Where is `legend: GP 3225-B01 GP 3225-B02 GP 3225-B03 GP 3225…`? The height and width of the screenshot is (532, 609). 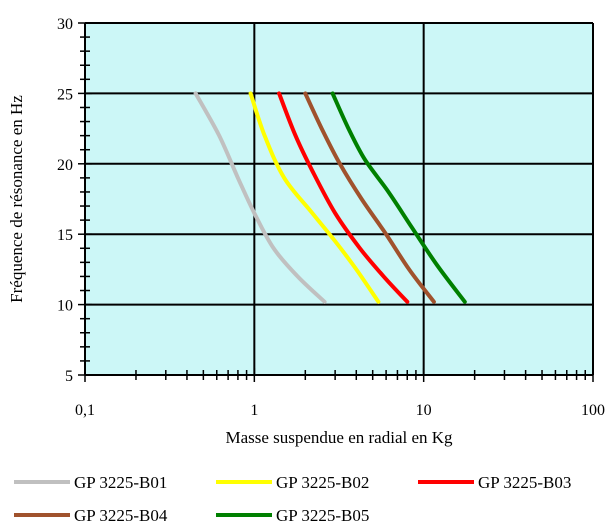 legend: GP 3225-B01 GP 3225-B02 GP 3225-B03 GP 3225… is located at coordinates (292, 499).